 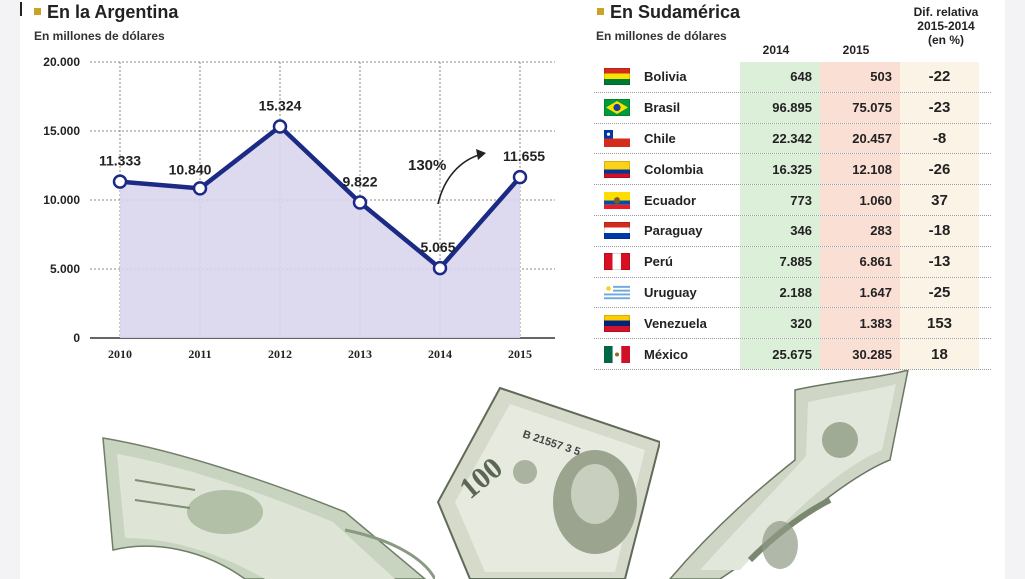 What do you see at coordinates (856, 50) in the screenshot?
I see `col-header-2015: 2015` at bounding box center [856, 50].